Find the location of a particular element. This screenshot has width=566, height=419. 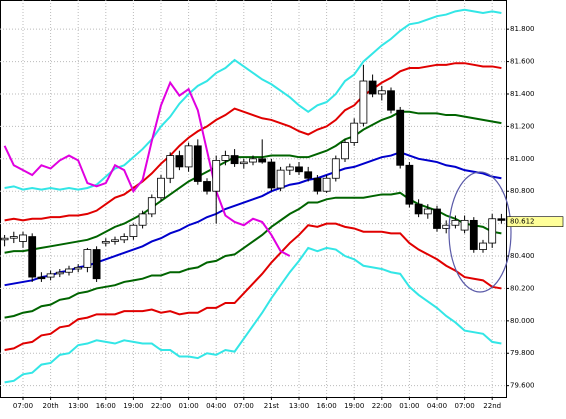

x-tick-label: 20th is located at coordinates (51, 406).